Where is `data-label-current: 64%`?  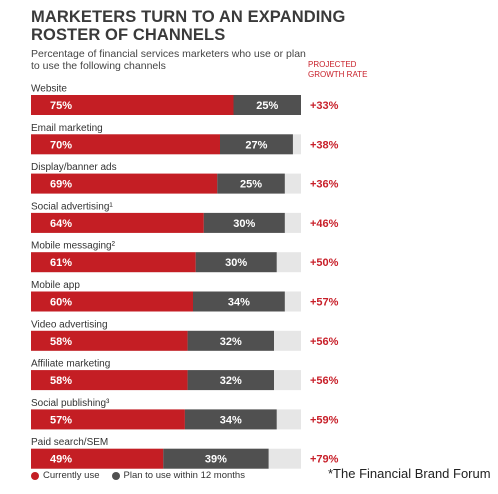 data-label-current: 64% is located at coordinates (61, 224).